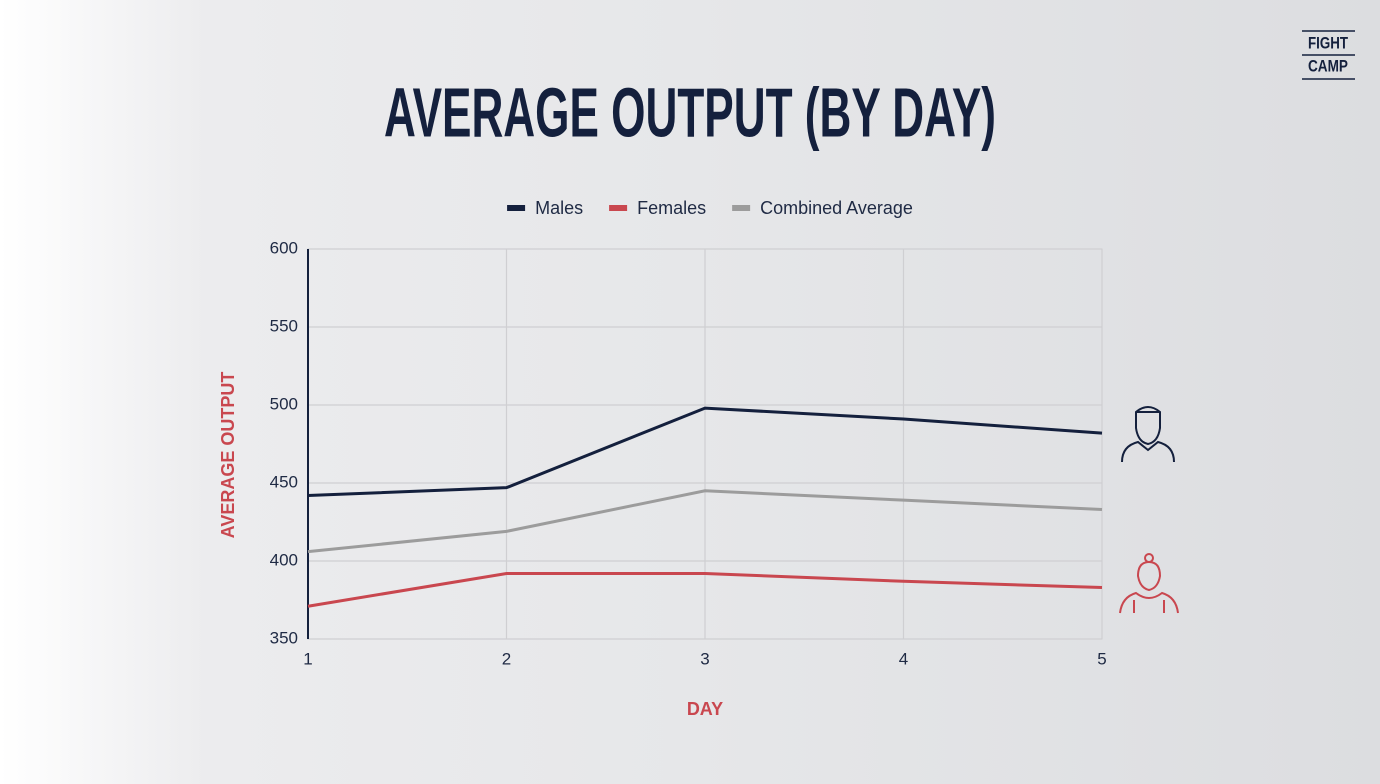  Describe the element at coordinates (1101, 658) in the screenshot. I see `x-tick-label: 5` at that location.